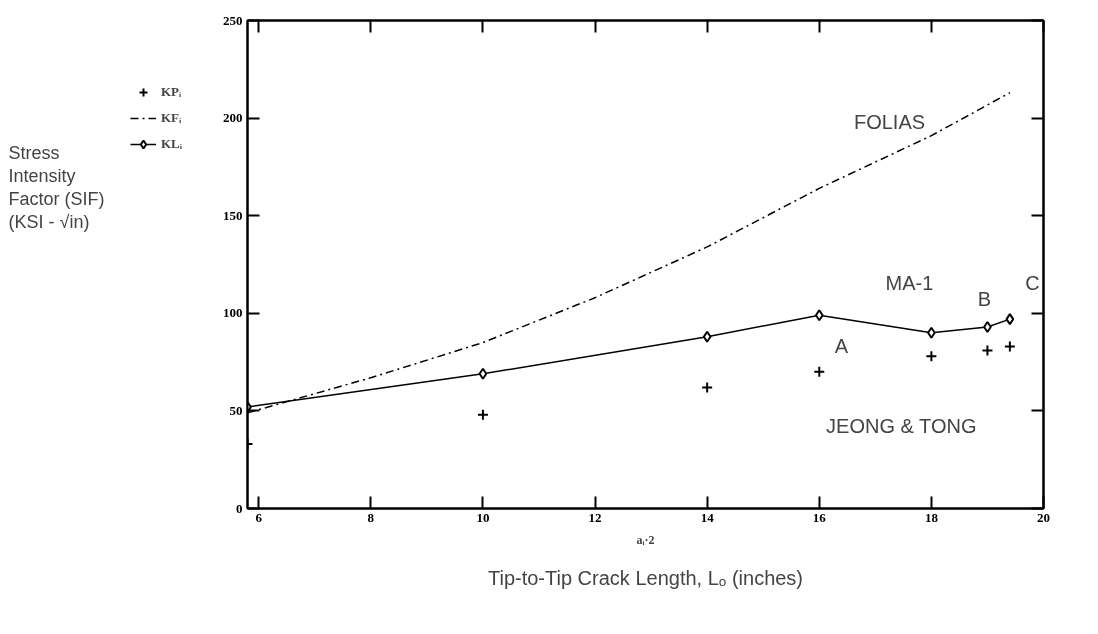 Image resolution: width=1098 pixels, height=634 pixels. I want to click on annotation: MA-1, so click(909, 282).